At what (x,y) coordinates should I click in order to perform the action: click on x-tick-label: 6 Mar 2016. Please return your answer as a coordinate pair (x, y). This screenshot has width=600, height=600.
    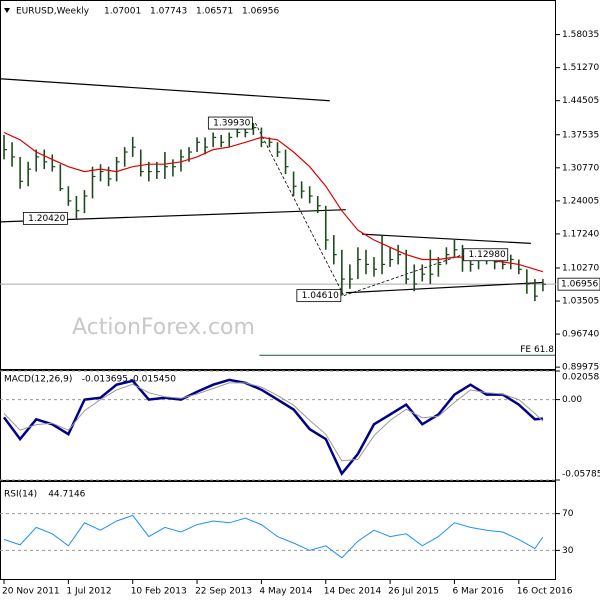
    Looking at the image, I should click on (478, 592).